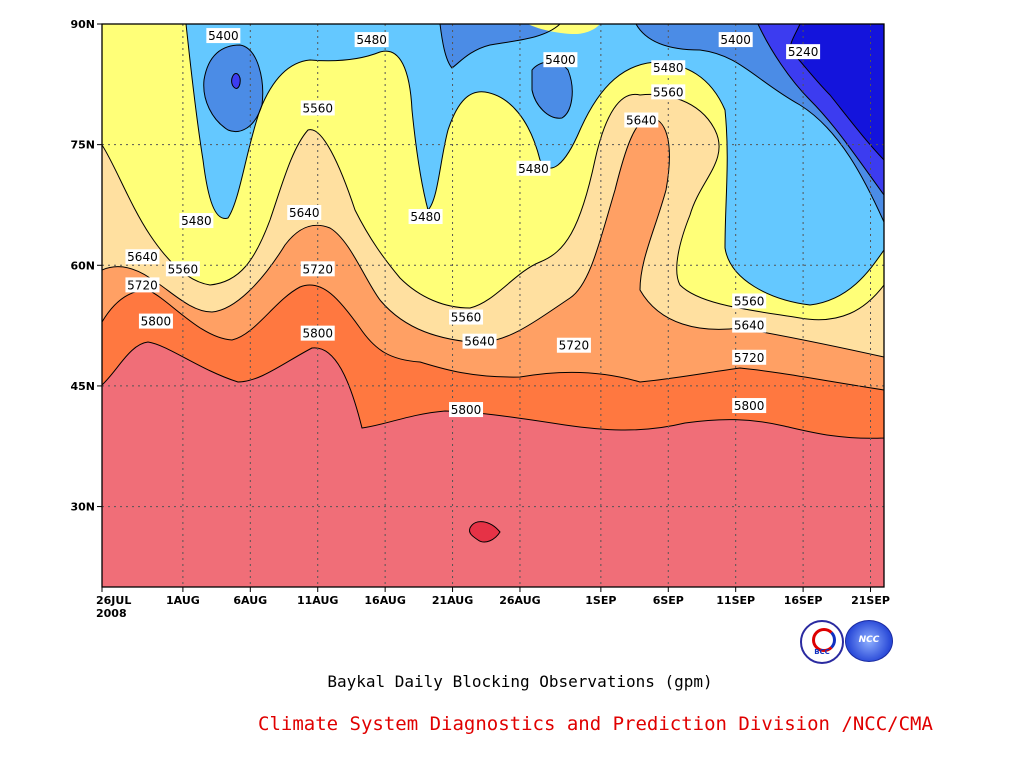 Image resolution: width=1024 pixels, height=768 pixels. What do you see at coordinates (600, 600) in the screenshot?
I see `x-tick-label: 1SEP` at bounding box center [600, 600].